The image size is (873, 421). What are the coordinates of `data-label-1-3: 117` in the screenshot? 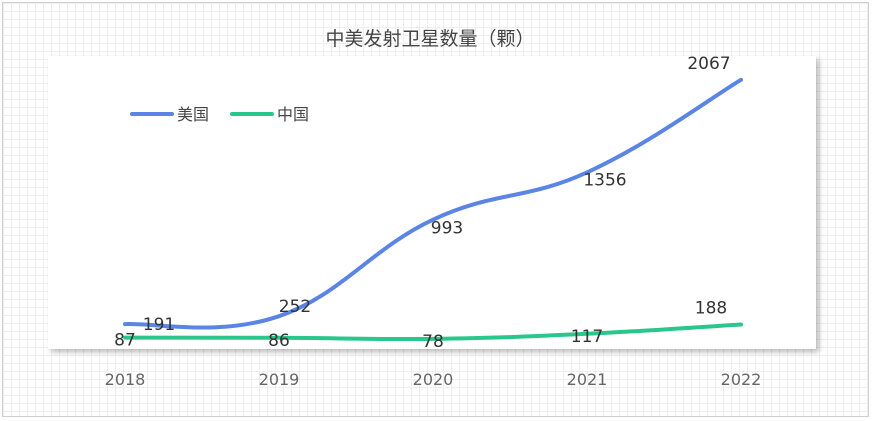 It's located at (587, 337).